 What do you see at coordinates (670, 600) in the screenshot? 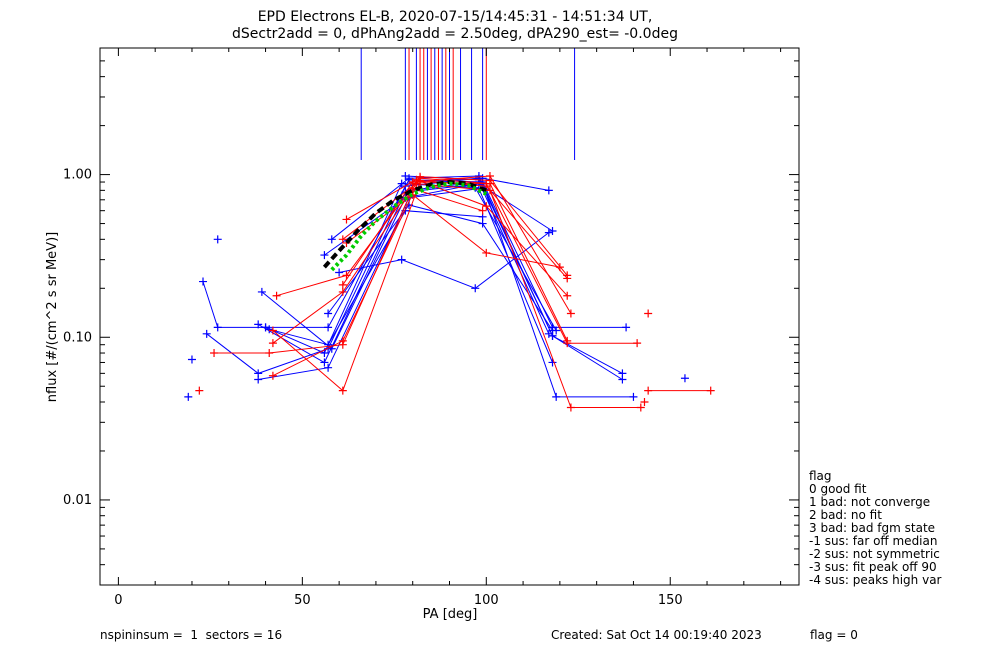
I see `x-tick-label: 150` at bounding box center [670, 600].